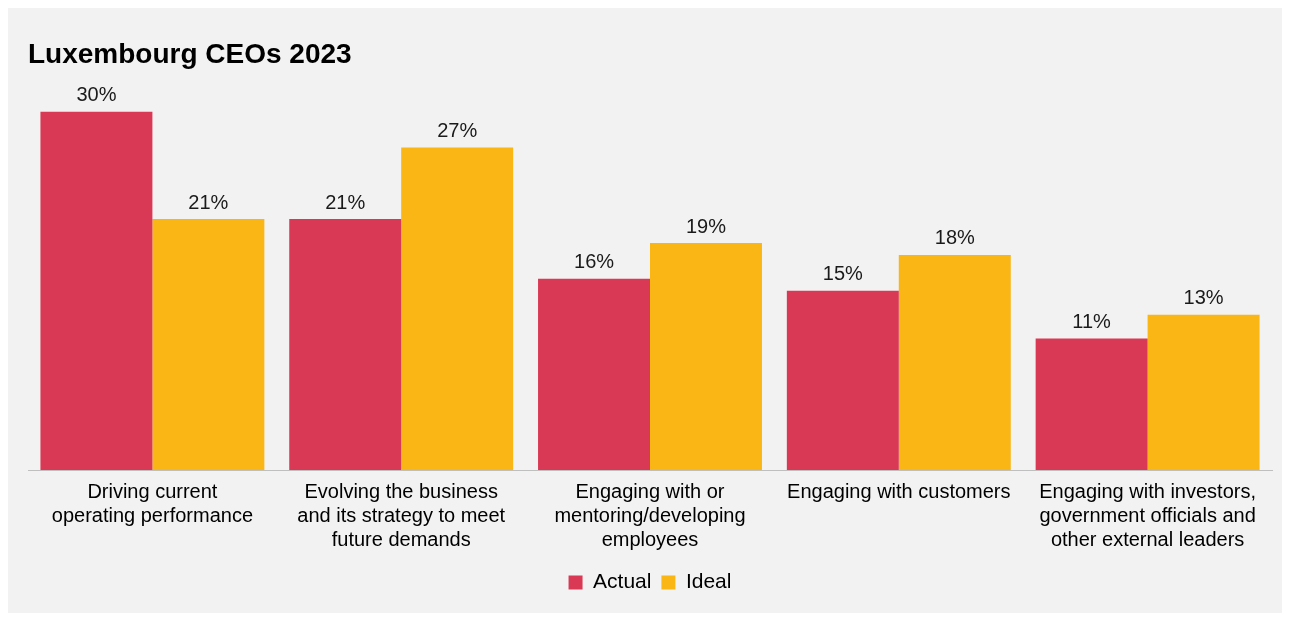  I want to click on x-tick-label: Engaging with investors, government officials and other external leaders, so click(1147, 514).